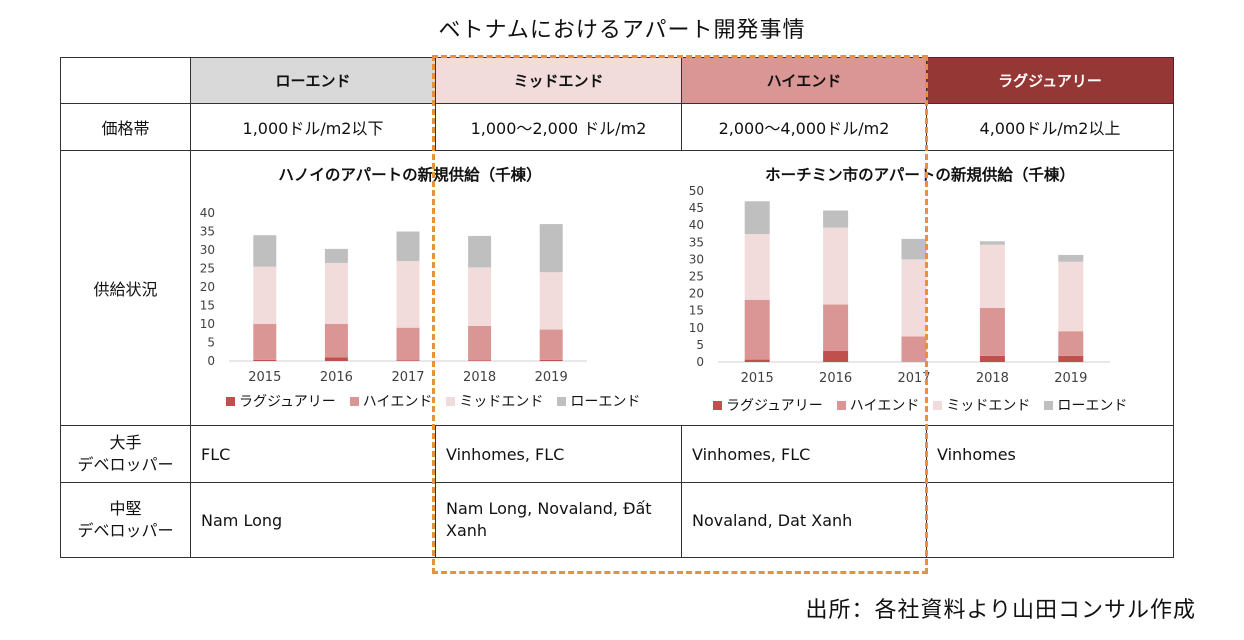 This screenshot has width=1244, height=640. What do you see at coordinates (622, 30) in the screenshot?
I see `page-title: ベトナムにおけるアパート開発事情` at bounding box center [622, 30].